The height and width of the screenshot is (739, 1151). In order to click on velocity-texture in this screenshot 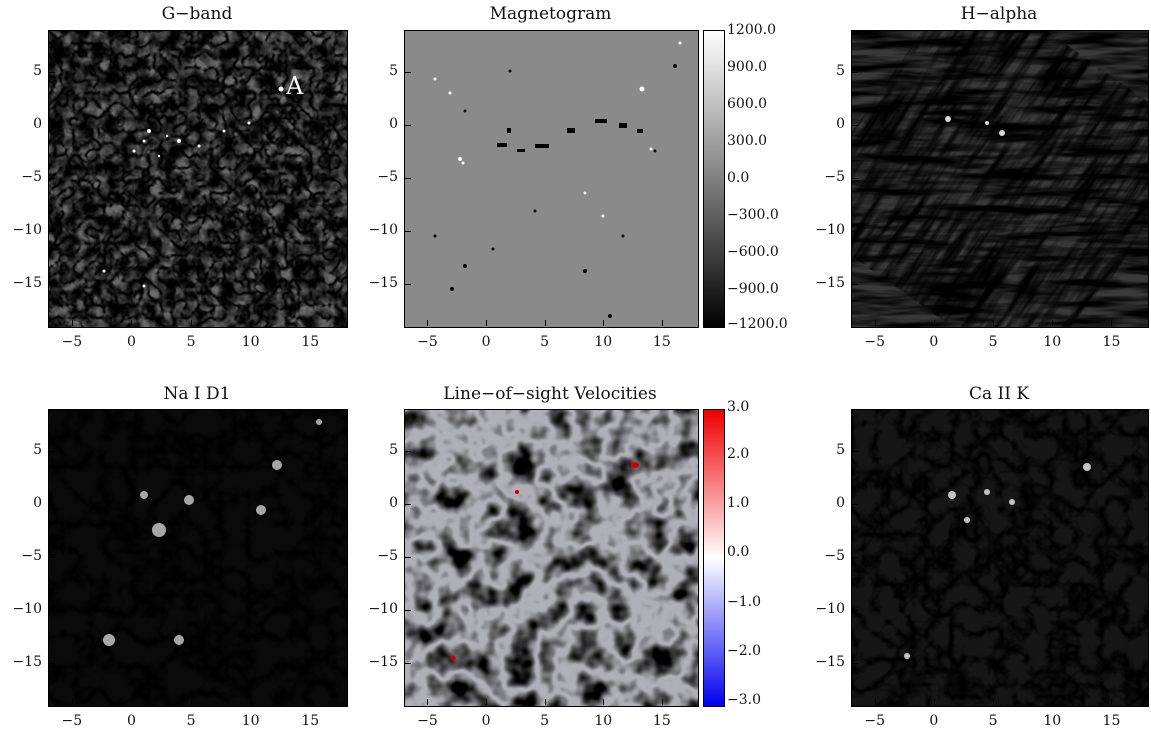, I will do `click(551, 558)`.